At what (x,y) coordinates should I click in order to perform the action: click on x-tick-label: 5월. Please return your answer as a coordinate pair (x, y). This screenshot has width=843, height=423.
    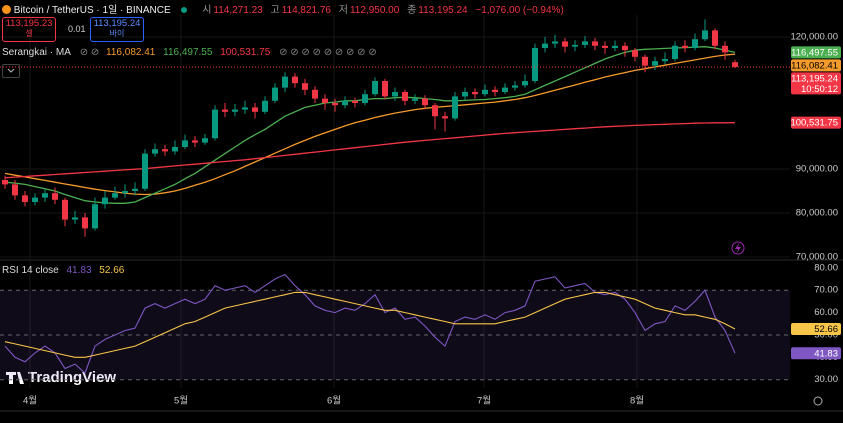
    Looking at the image, I should click on (181, 401).